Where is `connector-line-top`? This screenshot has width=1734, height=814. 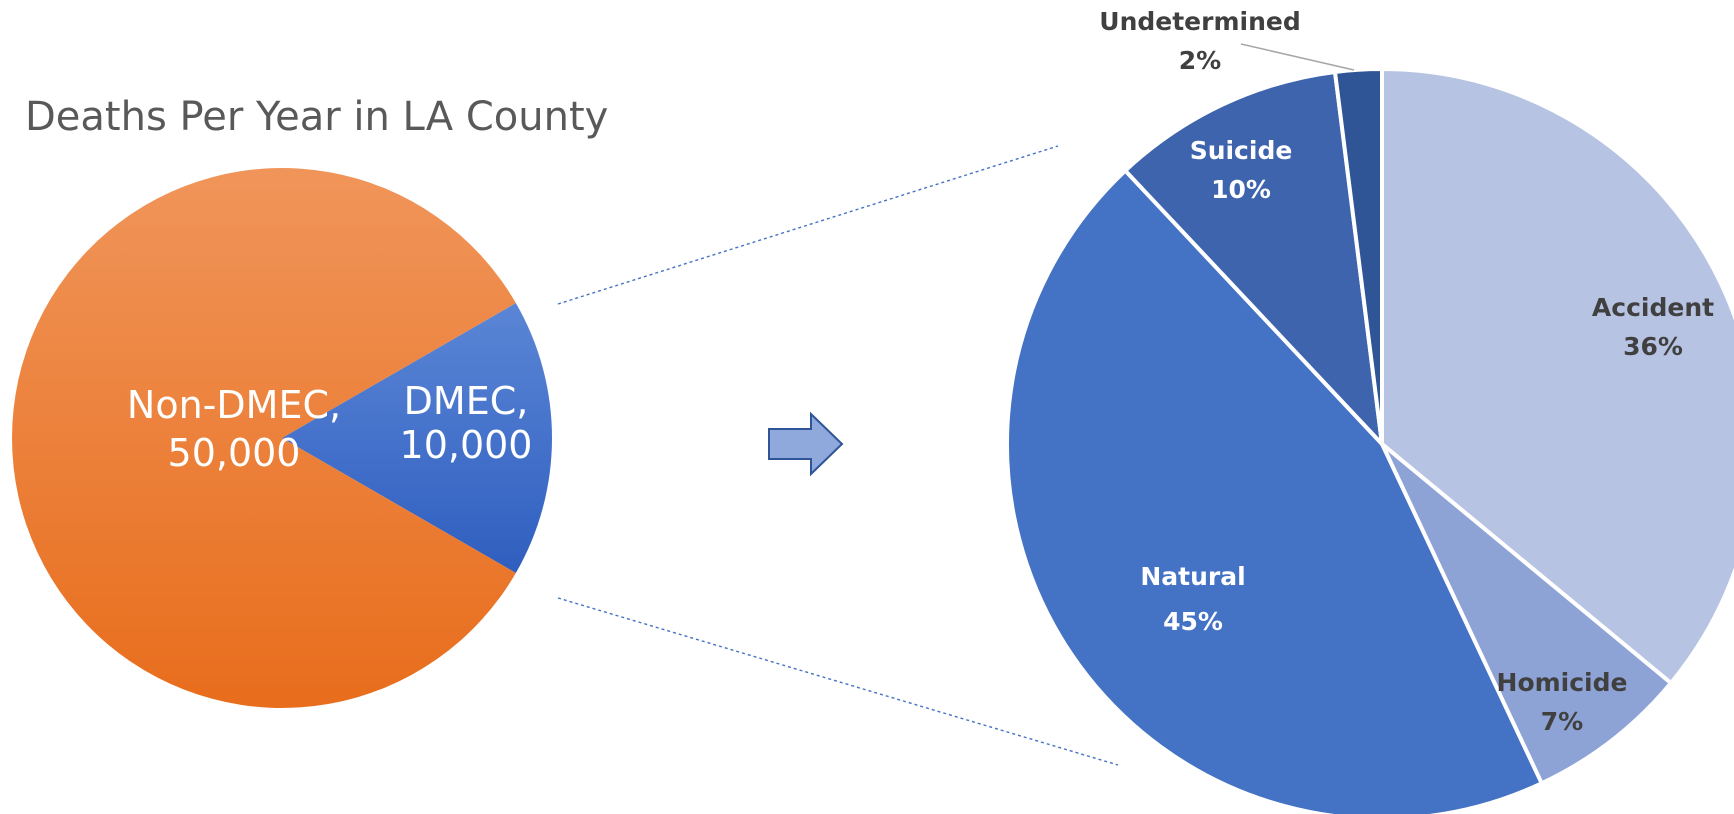 connector-line-top is located at coordinates (808, 225).